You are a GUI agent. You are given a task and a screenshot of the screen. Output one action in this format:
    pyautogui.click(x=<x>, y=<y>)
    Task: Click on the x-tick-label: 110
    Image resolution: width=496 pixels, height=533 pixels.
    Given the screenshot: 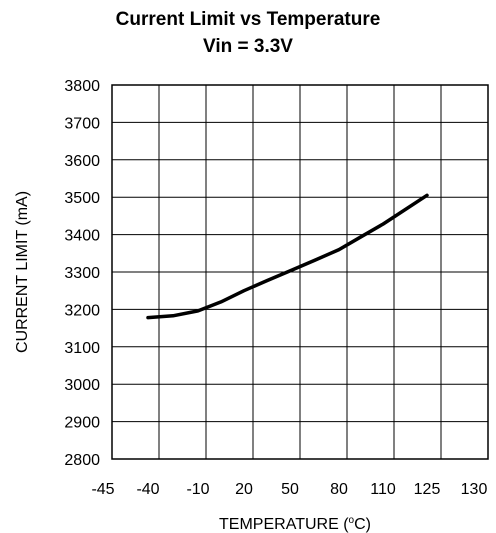 What is the action you would take?
    pyautogui.click(x=383, y=489)
    